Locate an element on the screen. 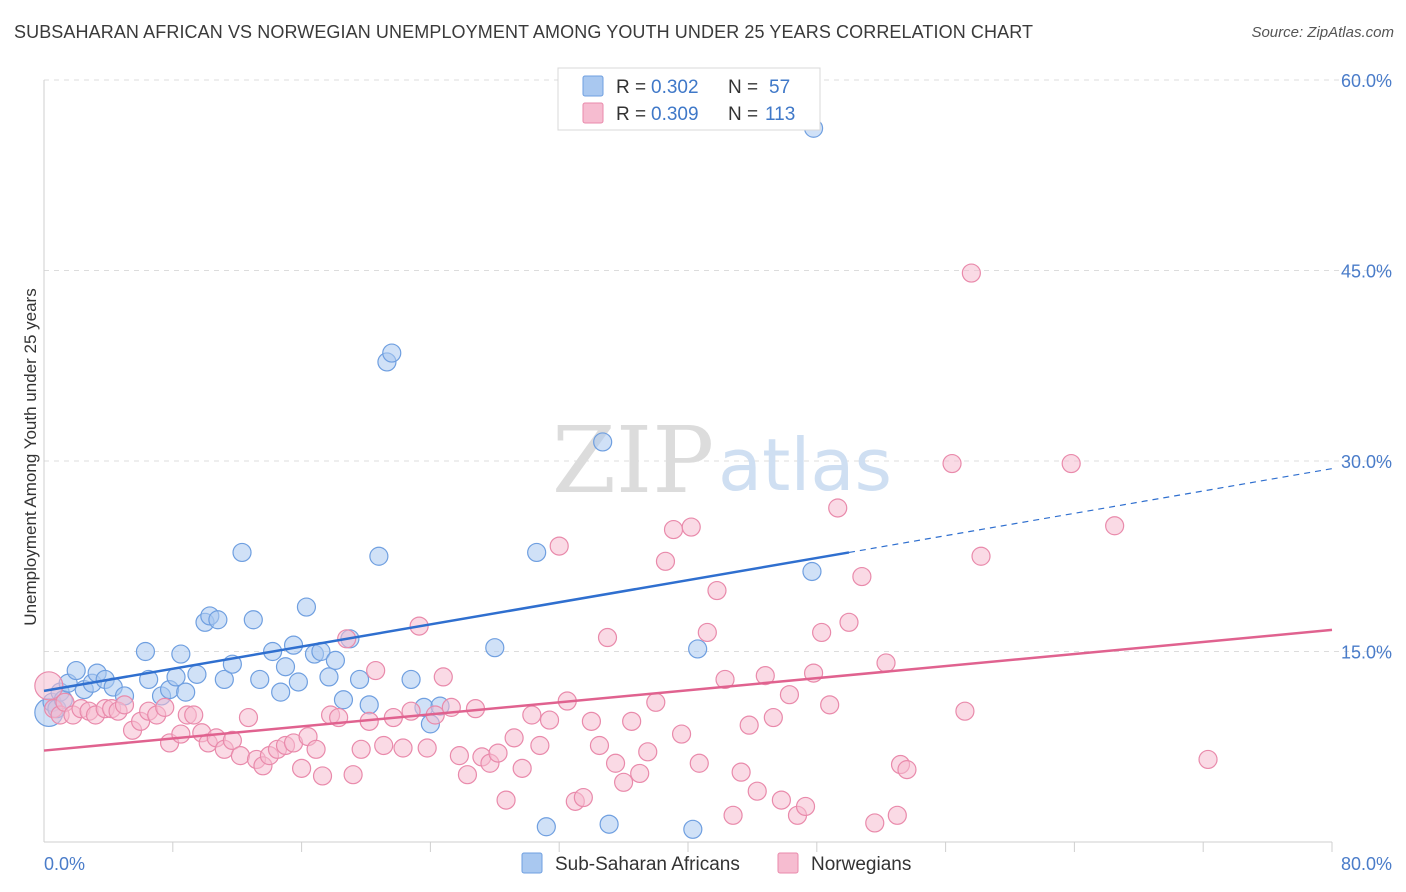  y-tick-labels: 15.0% 30.0% 45.0% 60.0% is located at coordinates (1366, 367).